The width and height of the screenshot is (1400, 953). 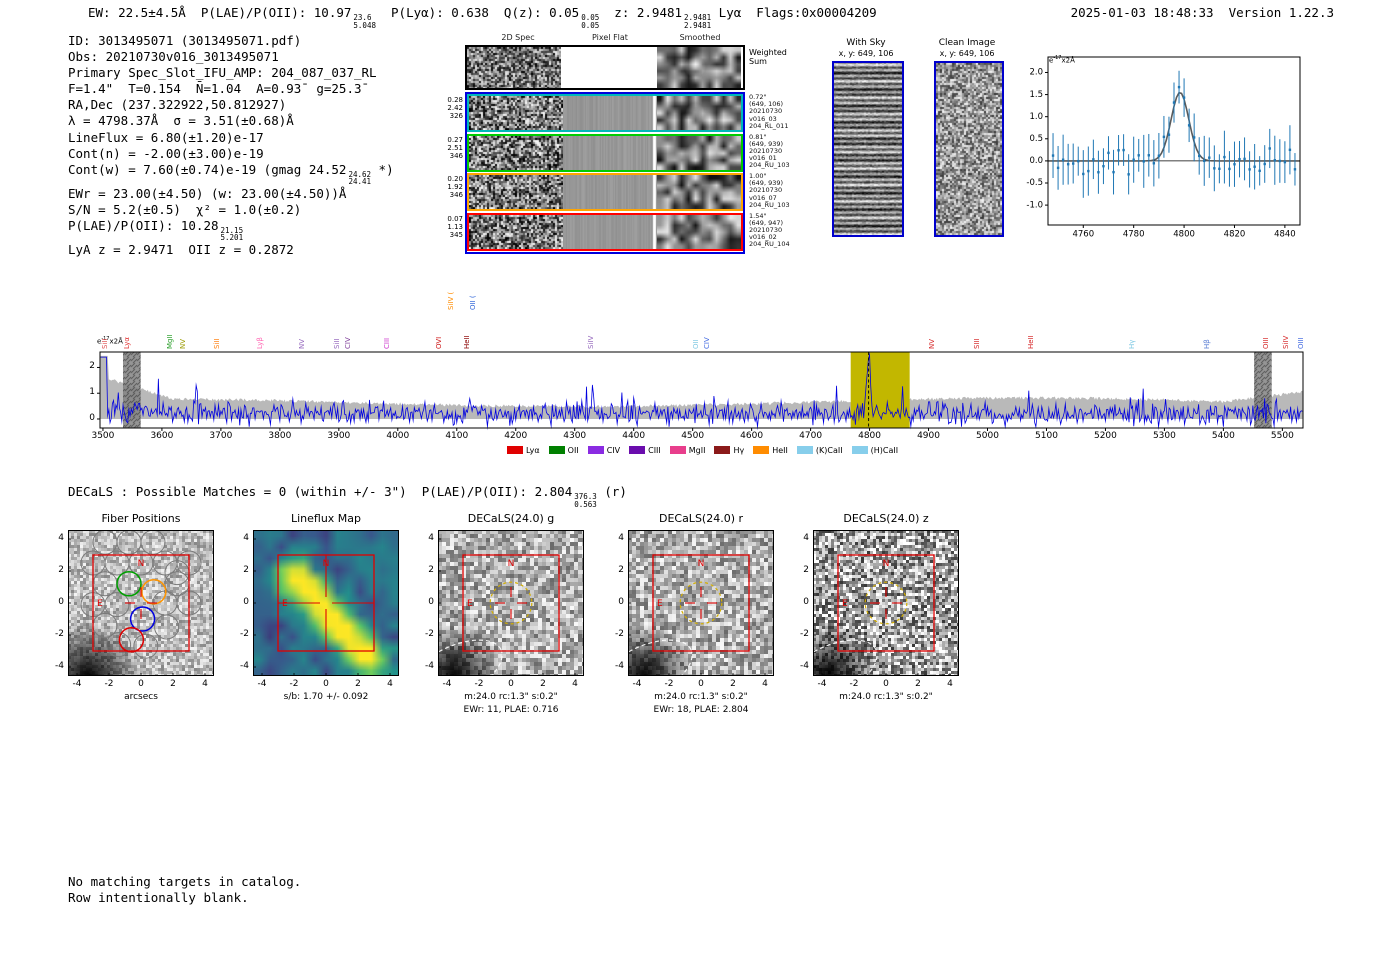 What do you see at coordinates (518, 37) in the screenshot?
I see `spec2d-column-header: 2D Spec` at bounding box center [518, 37].